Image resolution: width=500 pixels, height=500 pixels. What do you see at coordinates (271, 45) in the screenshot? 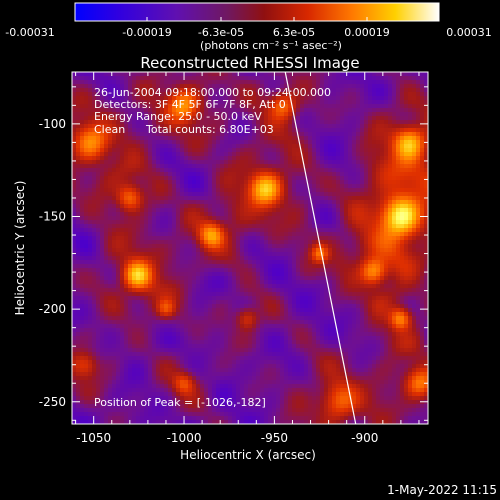
I see `colorbar-unit-label: (photons cm⁻² s⁻¹ asec⁻²)` at bounding box center [271, 45].